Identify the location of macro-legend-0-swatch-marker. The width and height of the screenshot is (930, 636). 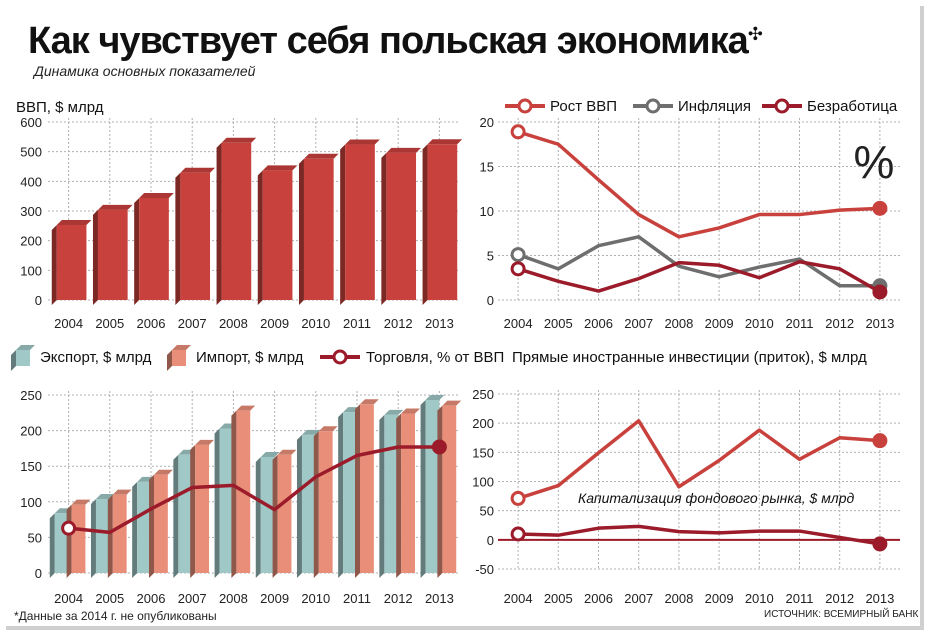
(525, 106).